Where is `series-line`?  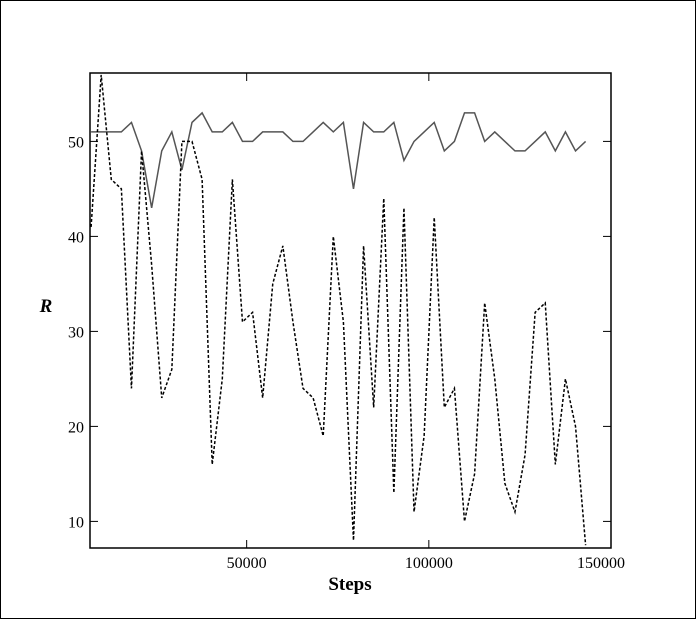
series-line is located at coordinates (339, 160).